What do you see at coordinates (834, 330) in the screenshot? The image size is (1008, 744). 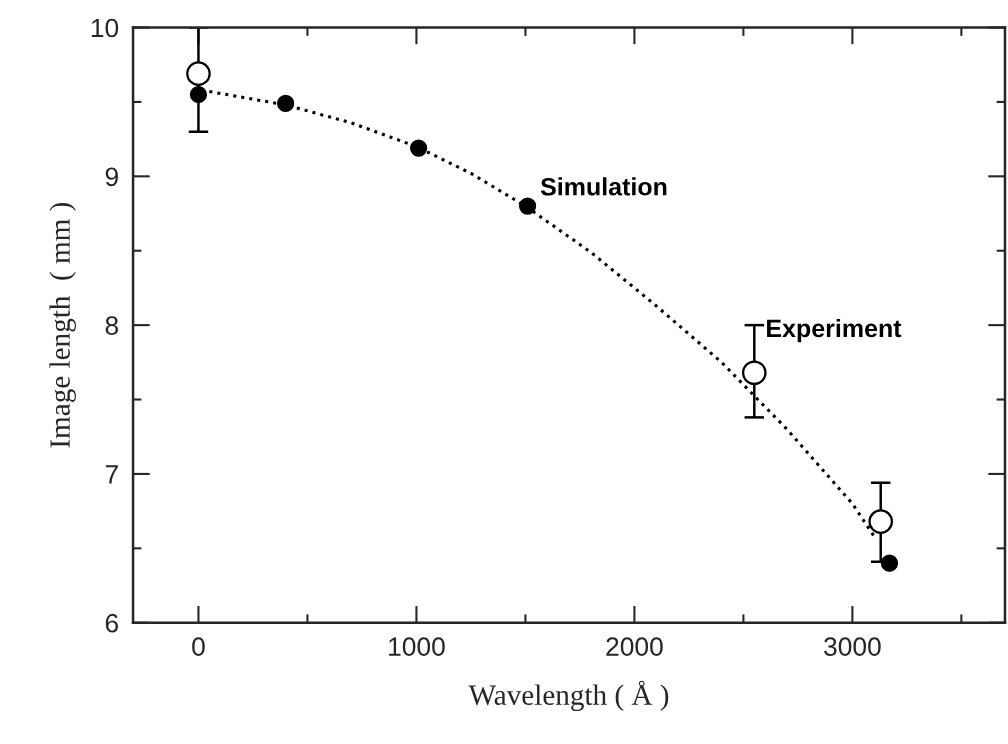 I see `series-label: Experiment` at bounding box center [834, 330].